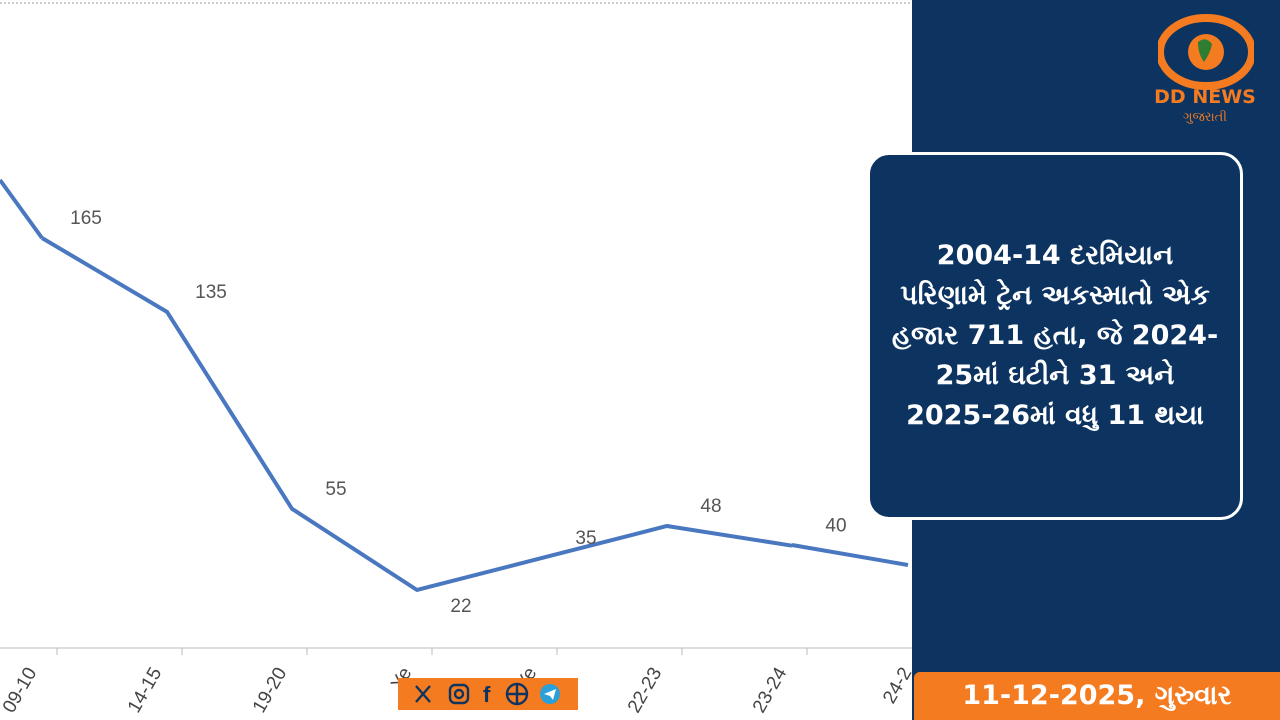  What do you see at coordinates (1206, 52) in the screenshot?
I see `logo` at bounding box center [1206, 52].